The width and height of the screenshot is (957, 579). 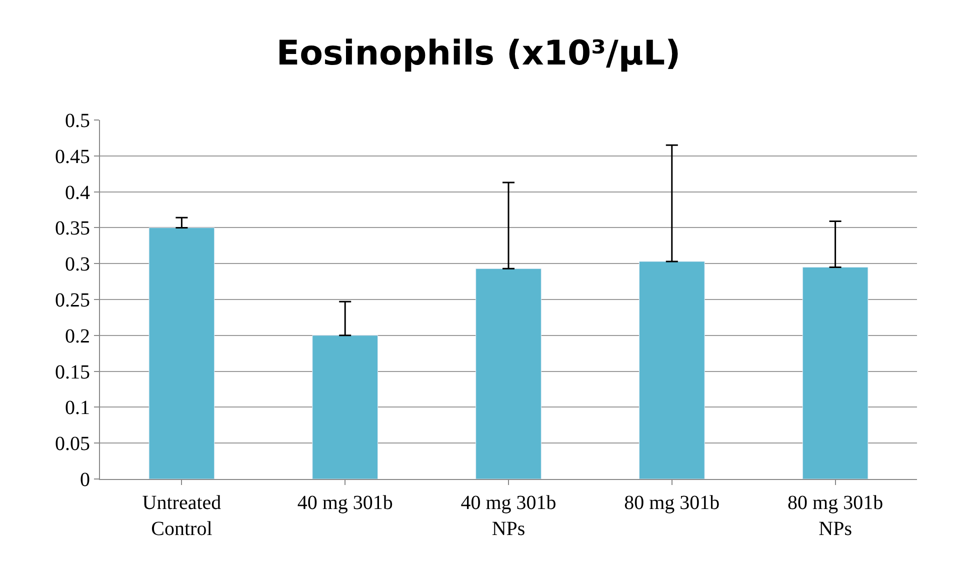 I want to click on y-tick-label: 0.3, so click(x=77, y=265).